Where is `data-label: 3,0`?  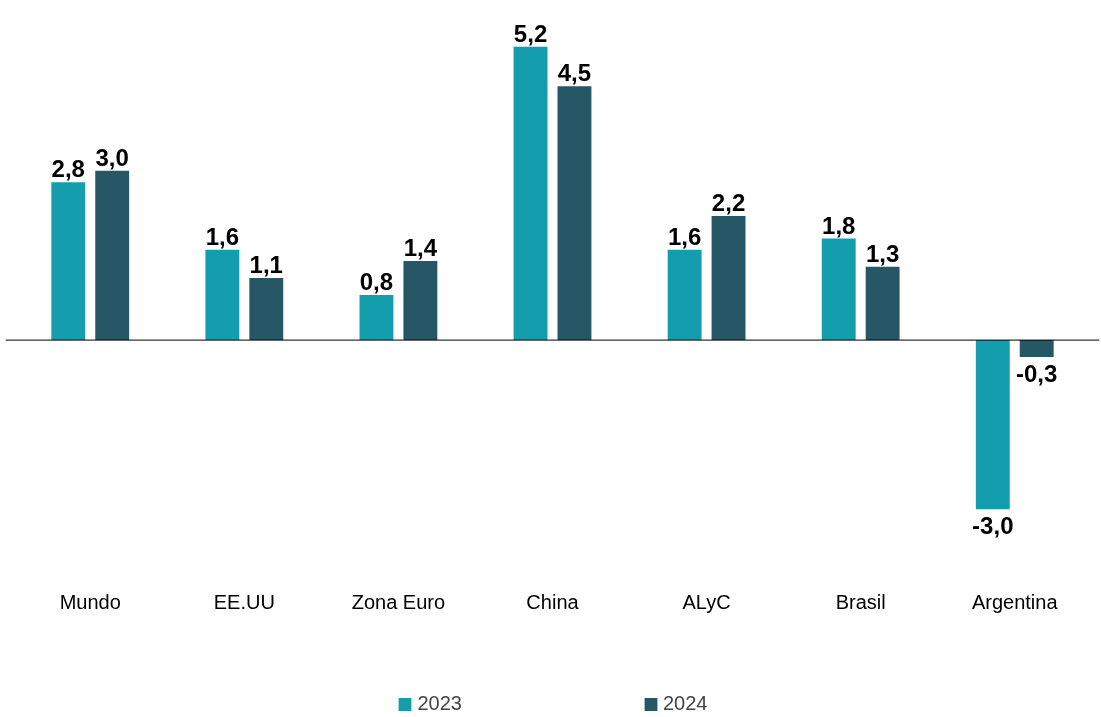
data-label: 3,0 is located at coordinates (112, 157).